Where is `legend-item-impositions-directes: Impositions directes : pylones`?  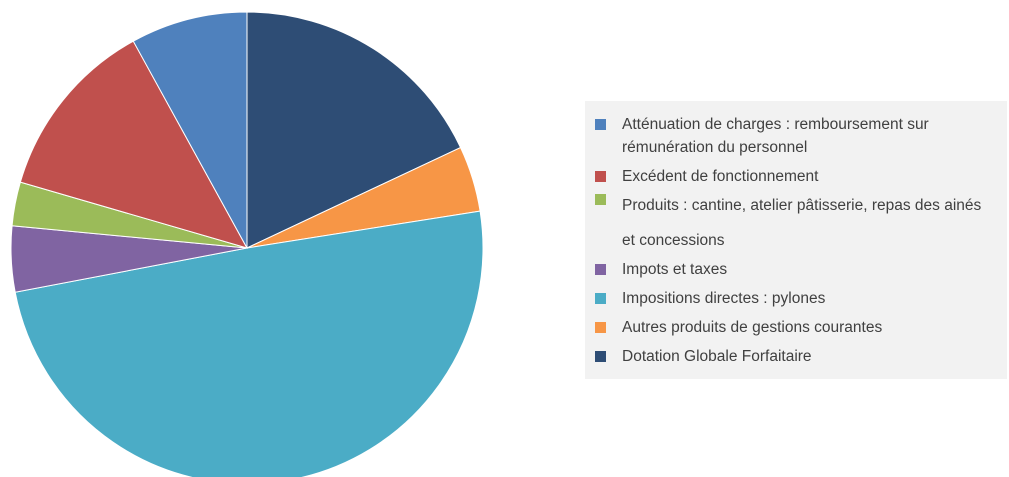 legend-item-impositions-directes: Impositions directes : pylones is located at coordinates (796, 298).